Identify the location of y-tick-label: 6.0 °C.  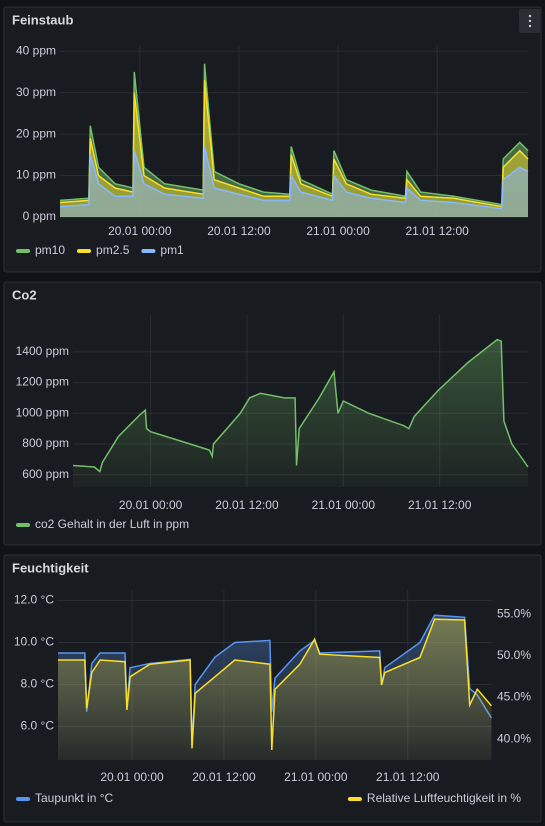
(38, 726).